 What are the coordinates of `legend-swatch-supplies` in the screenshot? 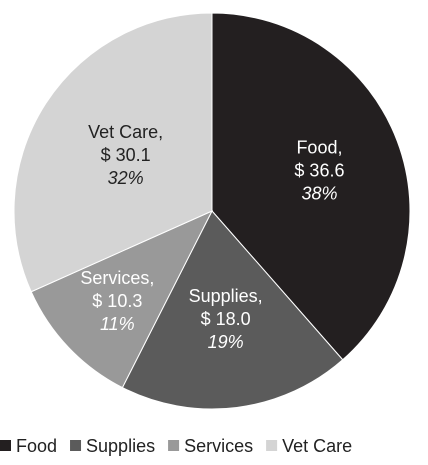 It's located at (76, 445).